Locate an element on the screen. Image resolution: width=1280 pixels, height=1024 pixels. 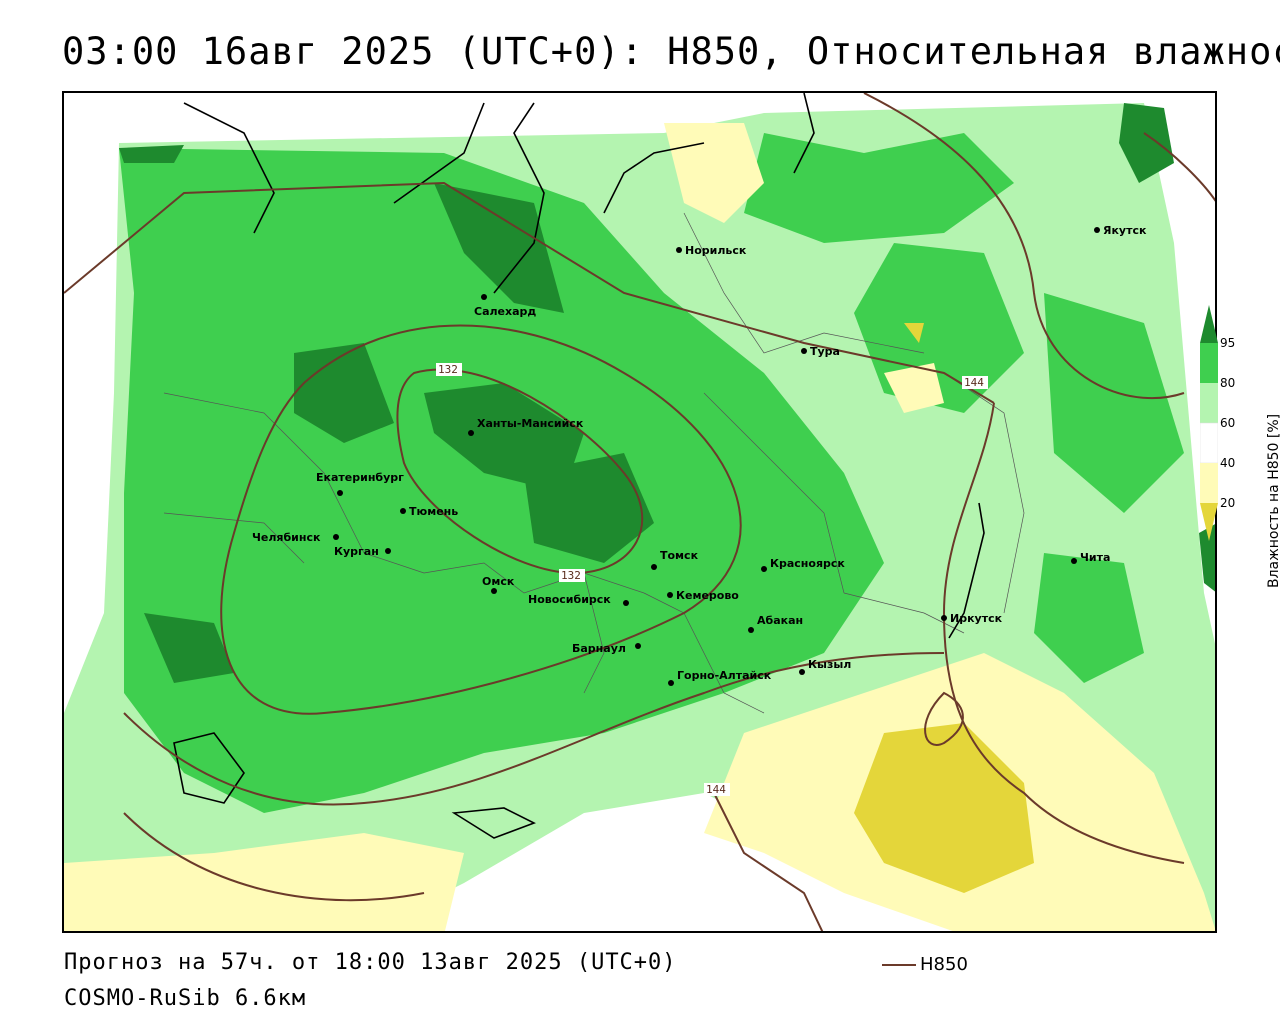
city-6: Екатеринбург is located at coordinates (360, 483).